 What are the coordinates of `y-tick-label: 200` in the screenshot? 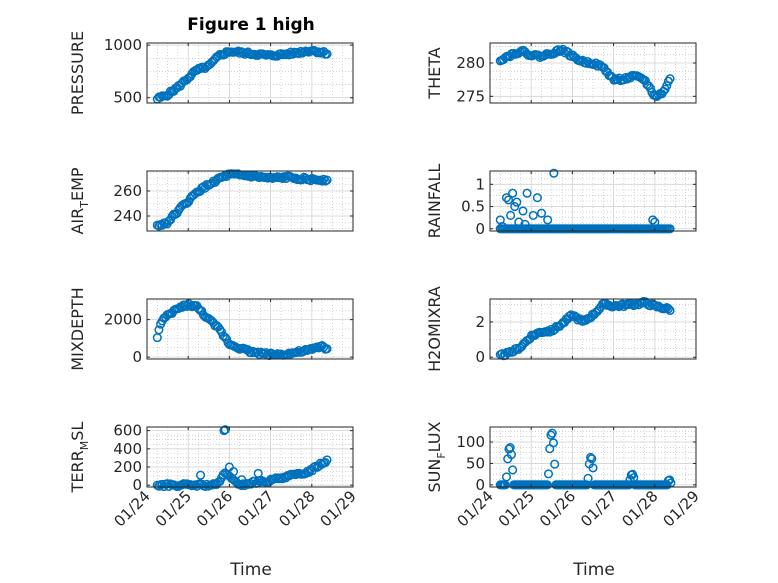 It's located at (127, 467).